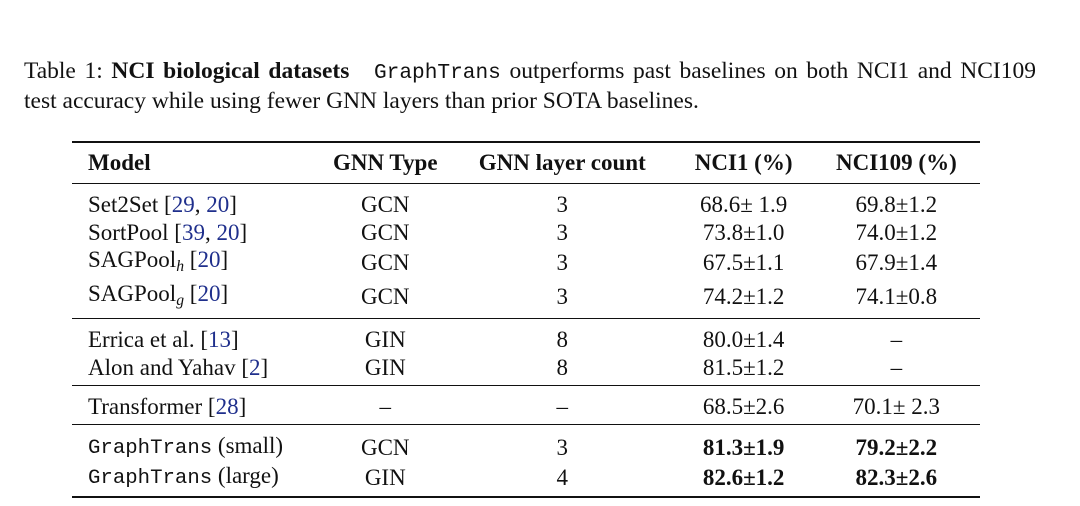  I want to click on table-row: SAGPoolg [20] GCN 3 74.2±1.2 74.1±0.8, so click(526, 299).